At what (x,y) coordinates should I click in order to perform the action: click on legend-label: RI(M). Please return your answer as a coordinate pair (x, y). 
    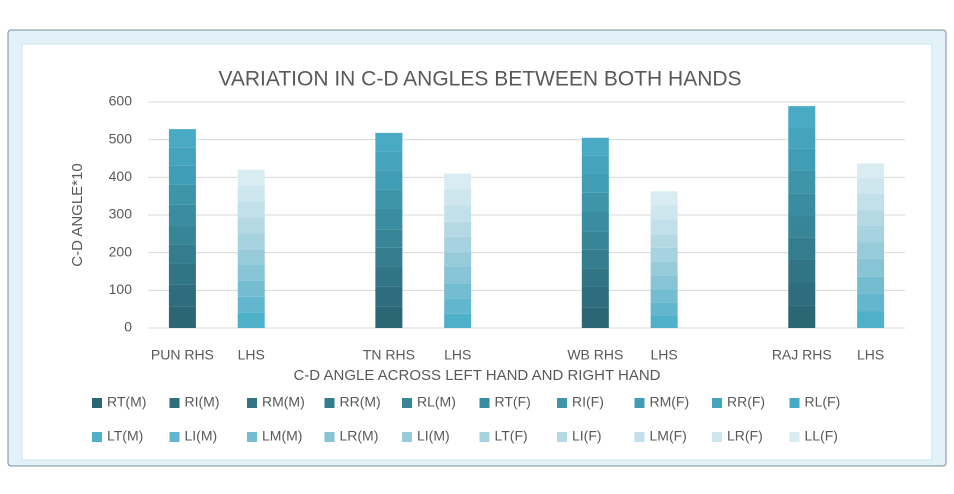
    Looking at the image, I should click on (202, 402).